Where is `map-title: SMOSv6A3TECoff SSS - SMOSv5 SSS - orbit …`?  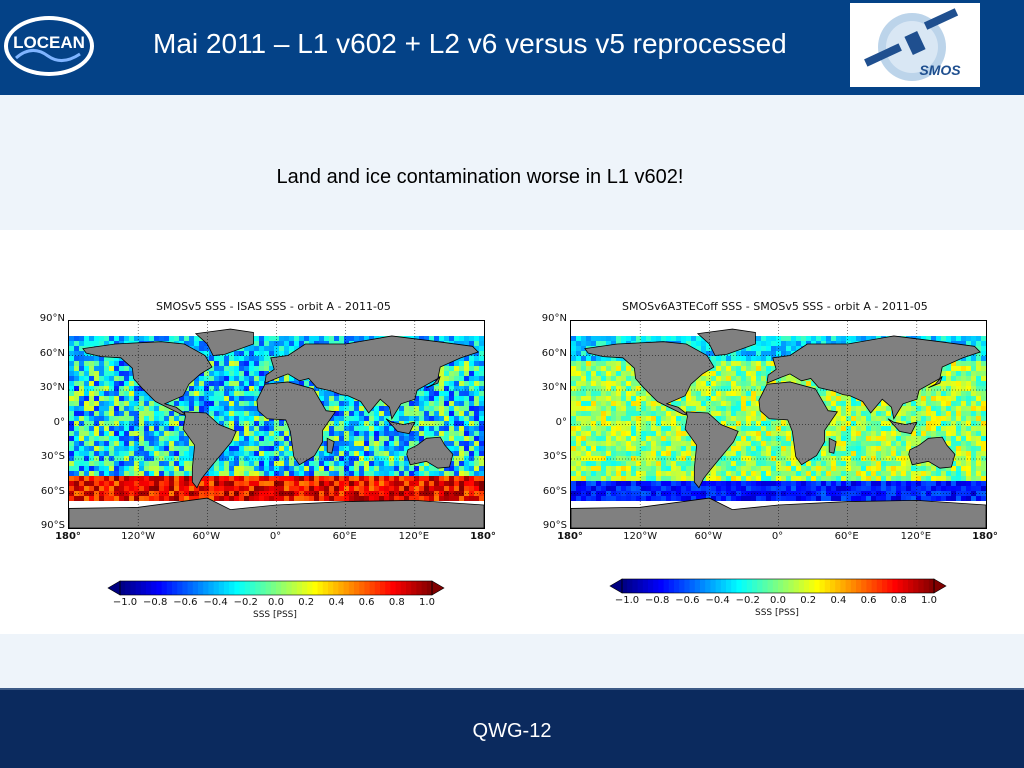
map-title: SMOSv6A3TECoff SSS - SMOSv5 SSS - orbit … is located at coordinates (775, 306).